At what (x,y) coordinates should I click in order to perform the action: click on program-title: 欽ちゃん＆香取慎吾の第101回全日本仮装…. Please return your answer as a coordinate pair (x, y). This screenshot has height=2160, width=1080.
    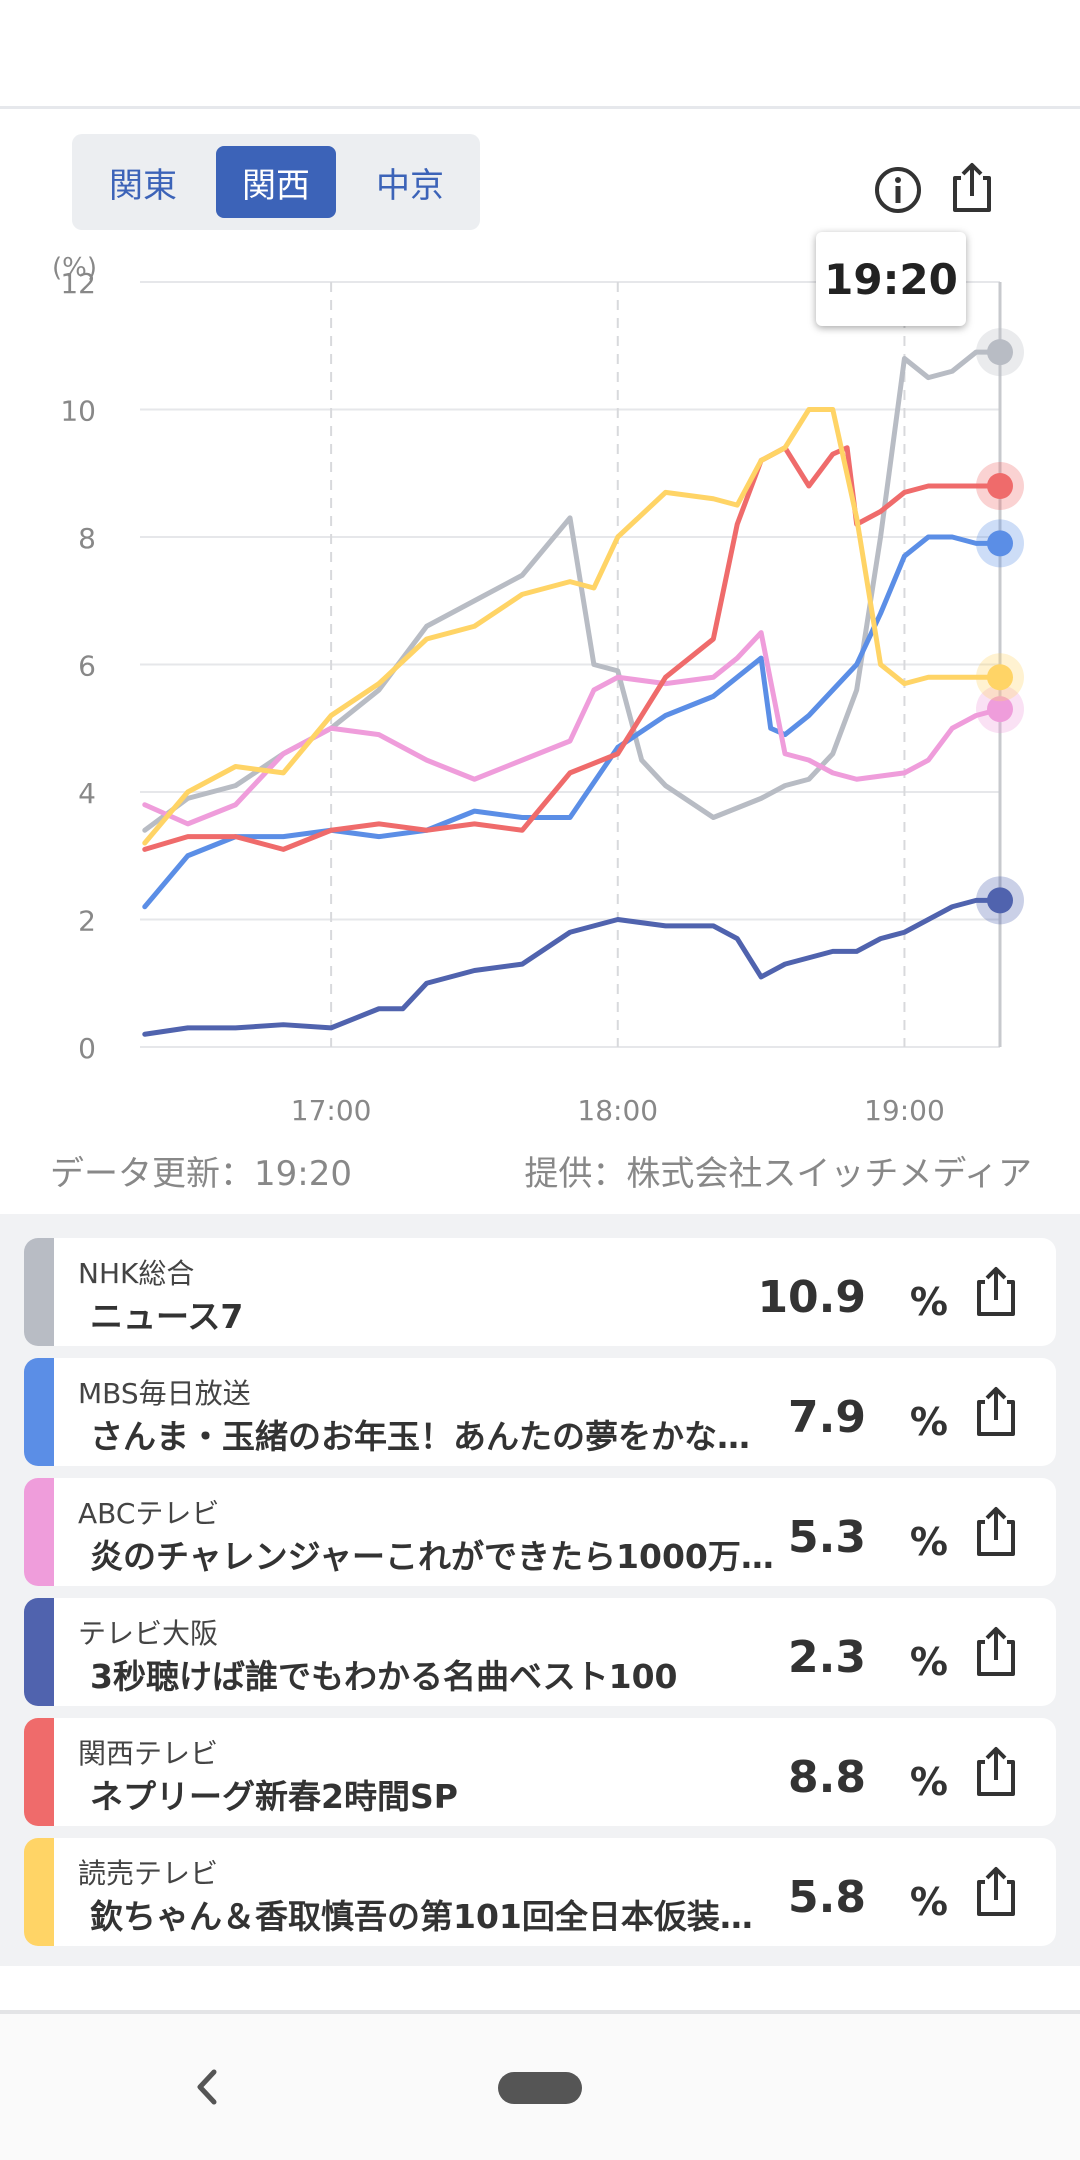
    Looking at the image, I should click on (421, 1916).